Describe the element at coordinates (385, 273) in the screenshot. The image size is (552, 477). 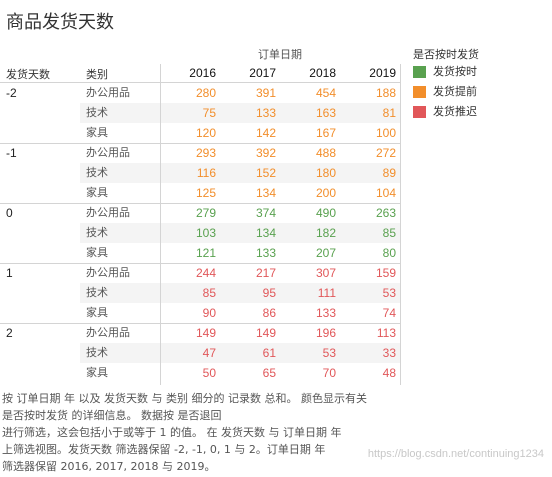
I see `table-cell: 159` at that location.